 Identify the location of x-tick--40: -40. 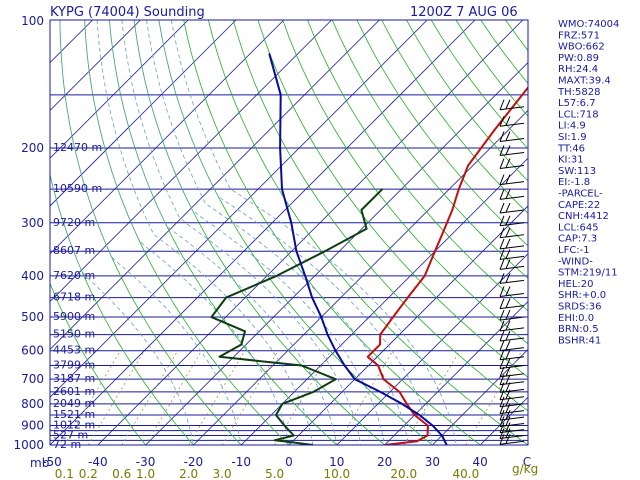
(98, 462).